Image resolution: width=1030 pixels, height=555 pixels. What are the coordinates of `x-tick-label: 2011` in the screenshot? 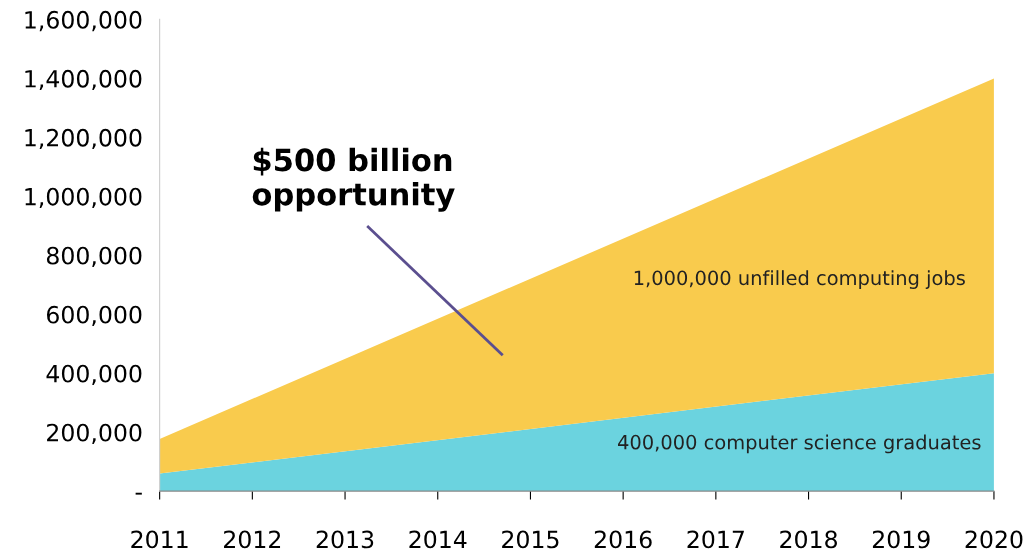 It's located at (159, 539).